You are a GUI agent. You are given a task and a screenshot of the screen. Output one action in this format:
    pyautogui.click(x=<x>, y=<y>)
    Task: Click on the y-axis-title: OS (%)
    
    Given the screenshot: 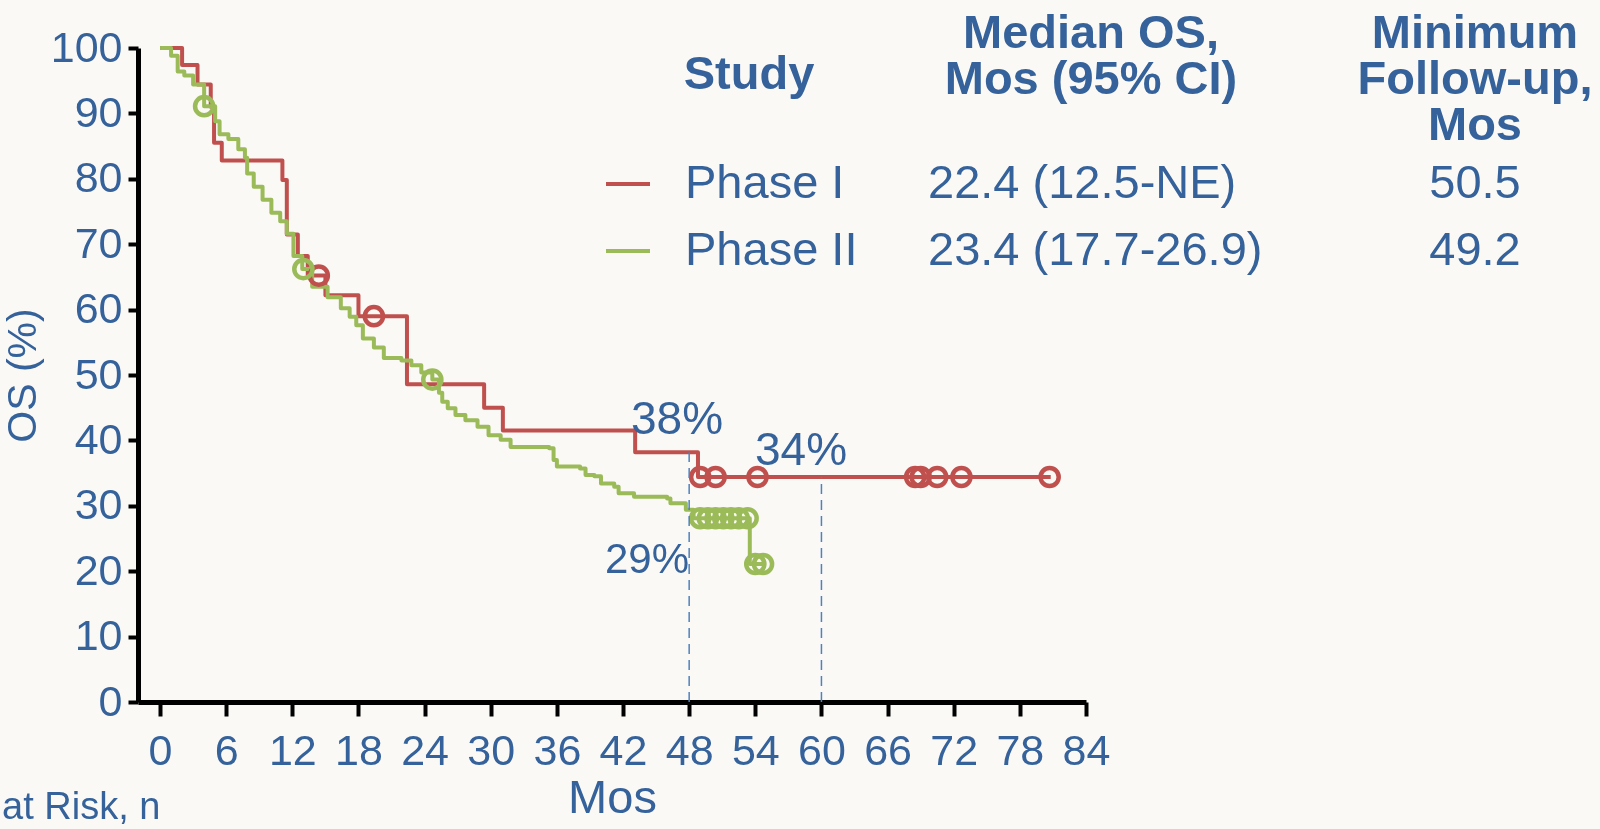 What is the action you would take?
    pyautogui.click(x=22, y=375)
    